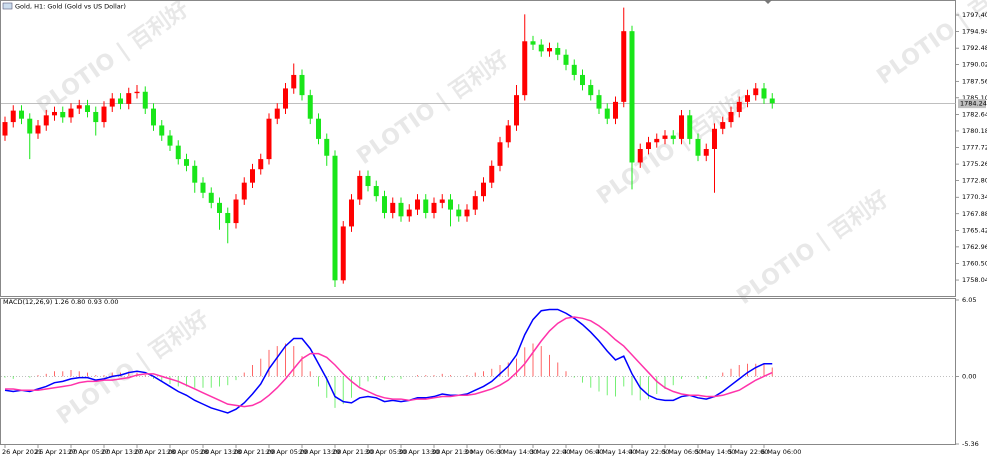  I want to click on indicator-title: MACD(12,26,9) 1.26 0.80 0.93 0.00, so click(61, 302).